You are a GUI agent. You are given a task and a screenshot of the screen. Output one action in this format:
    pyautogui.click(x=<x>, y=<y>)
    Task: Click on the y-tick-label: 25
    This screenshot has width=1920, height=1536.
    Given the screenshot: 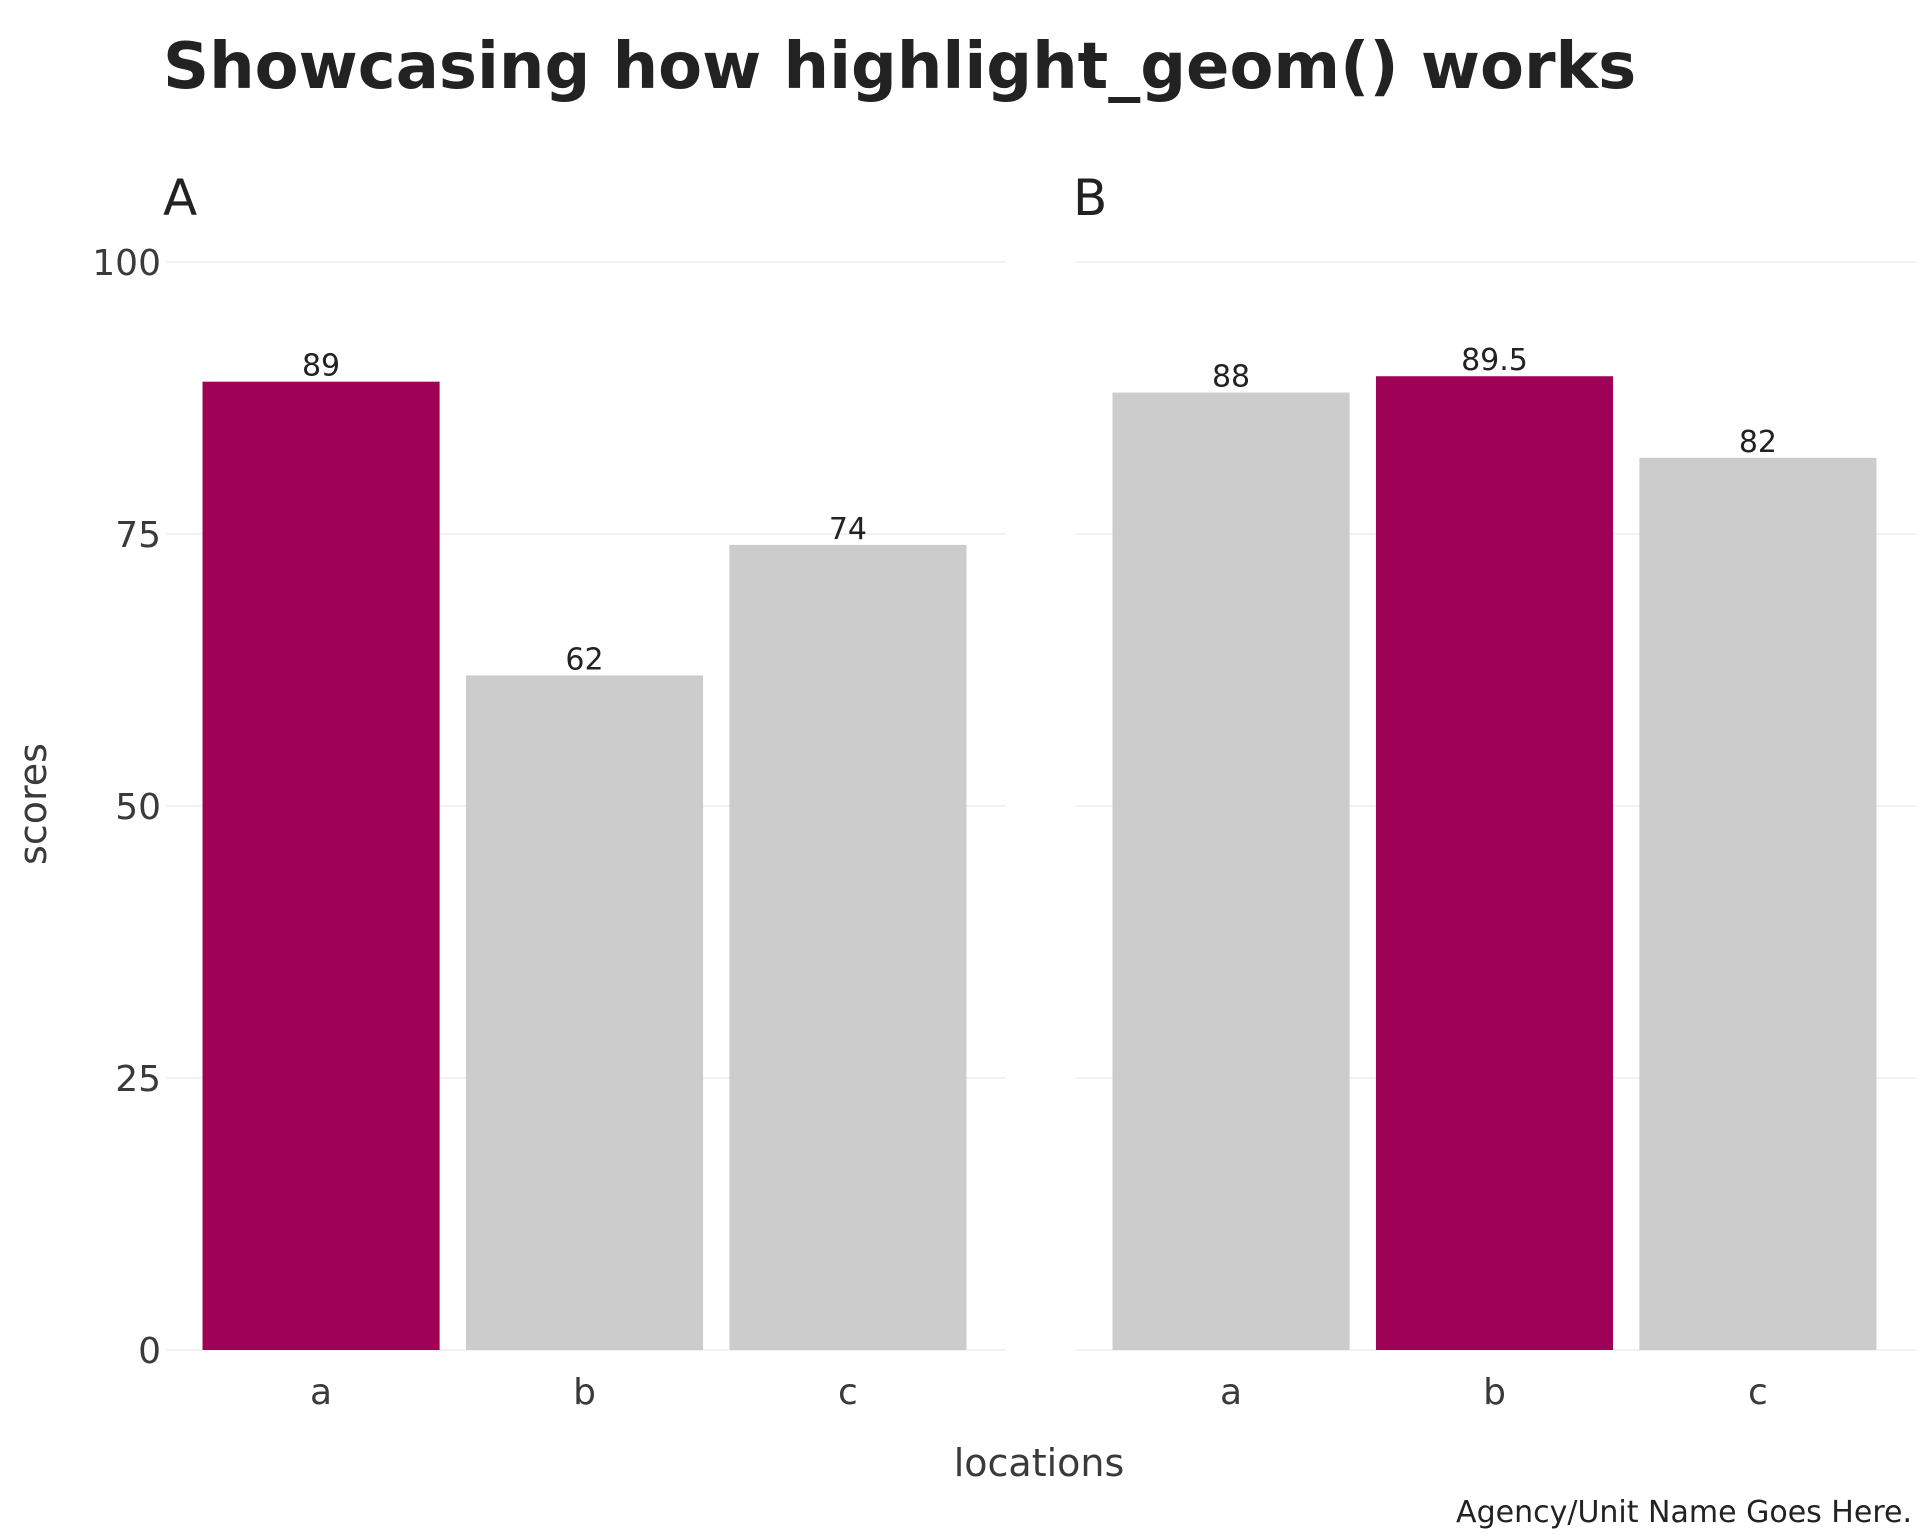 What is the action you would take?
    pyautogui.click(x=138, y=1079)
    